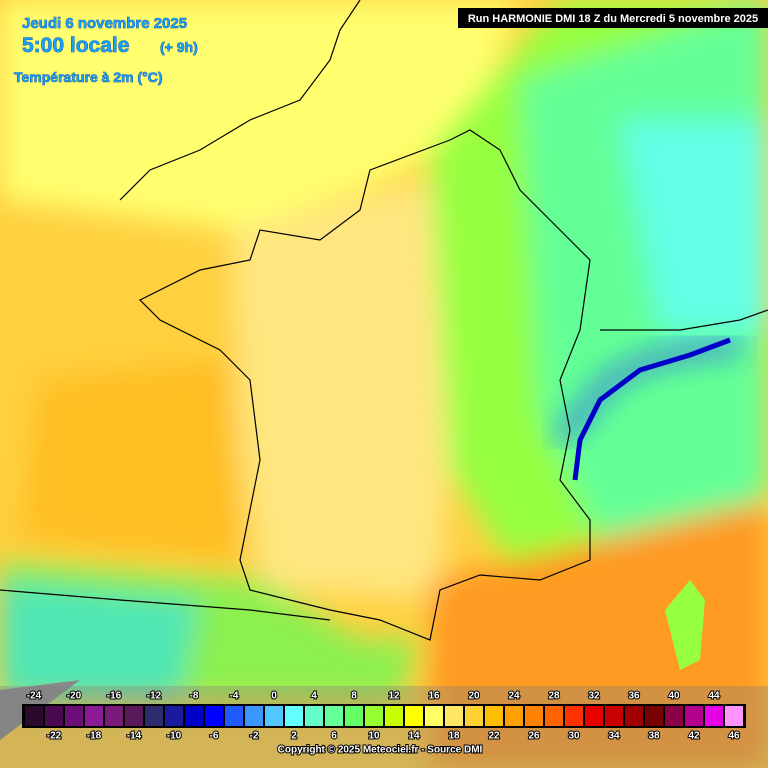 This screenshot has width=768, height=768. What do you see at coordinates (494, 736) in the screenshot?
I see `scale-label: 22` at bounding box center [494, 736].